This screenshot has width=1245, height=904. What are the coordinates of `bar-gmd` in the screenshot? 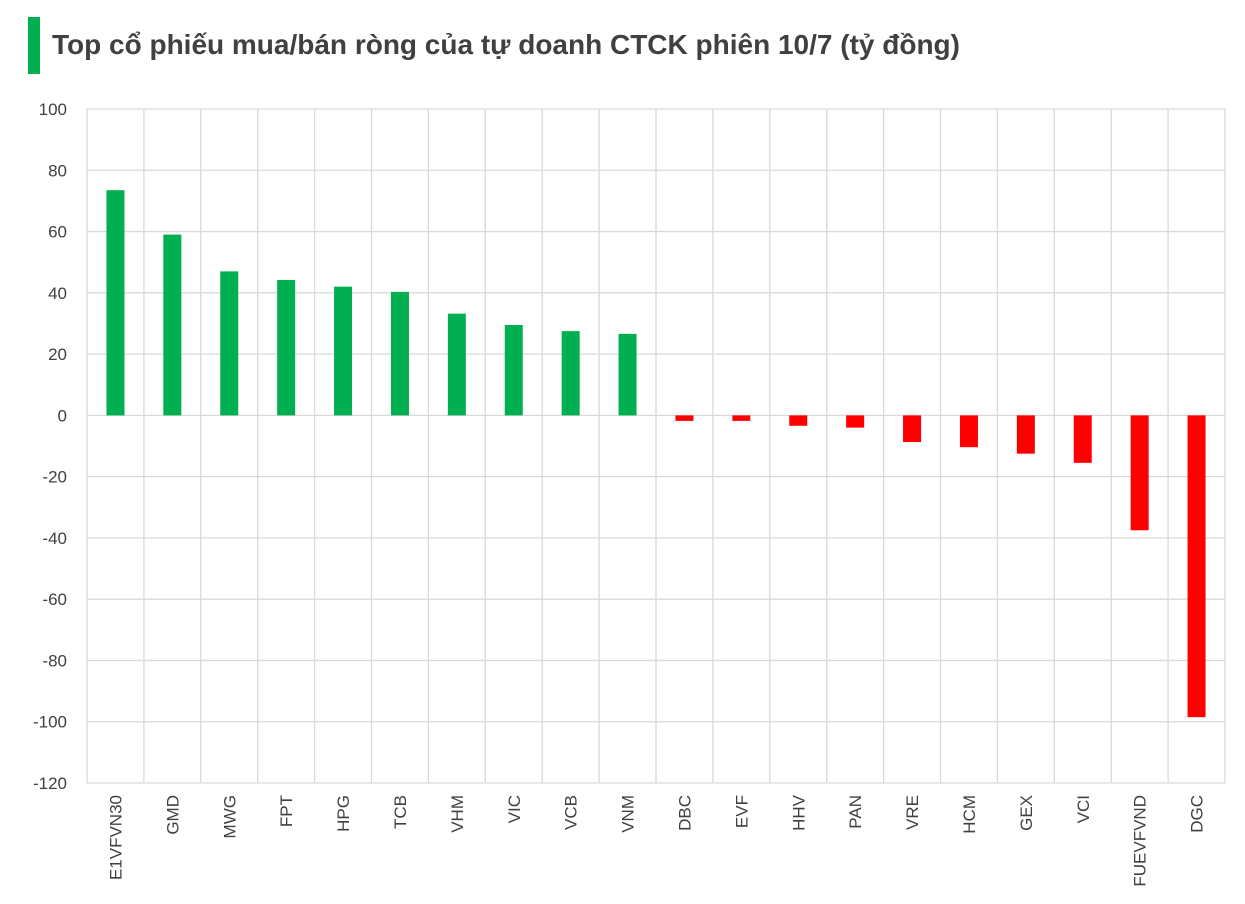 It's located at (172, 325).